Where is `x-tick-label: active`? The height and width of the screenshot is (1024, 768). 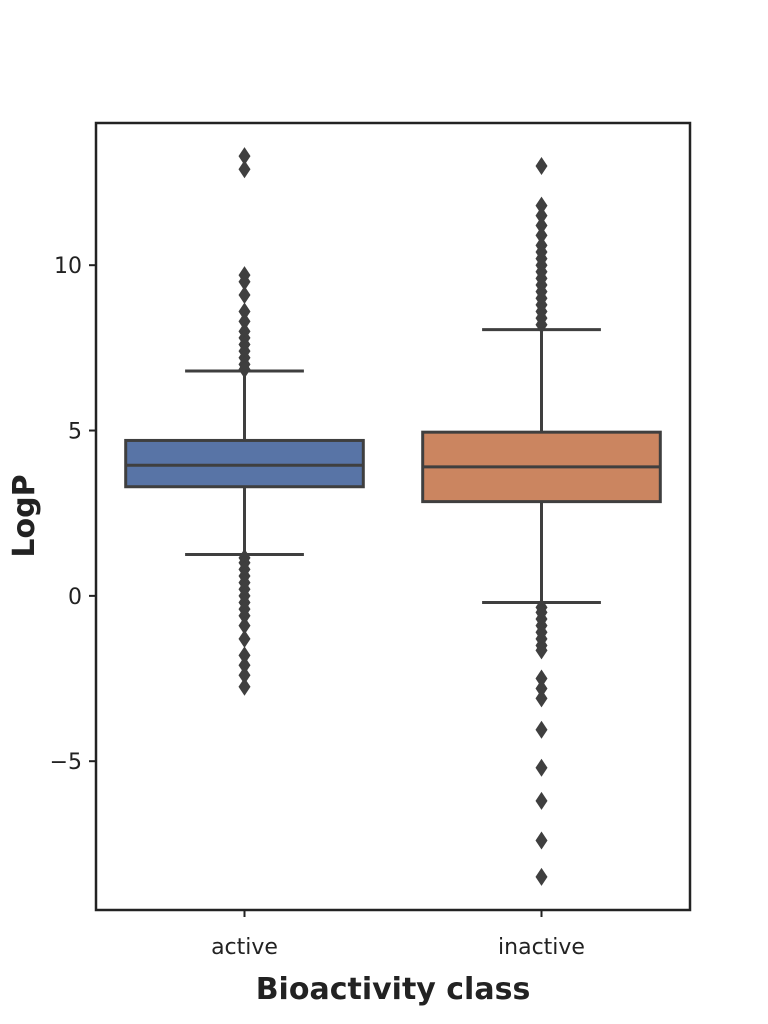 x-tick-label: active is located at coordinates (244, 947).